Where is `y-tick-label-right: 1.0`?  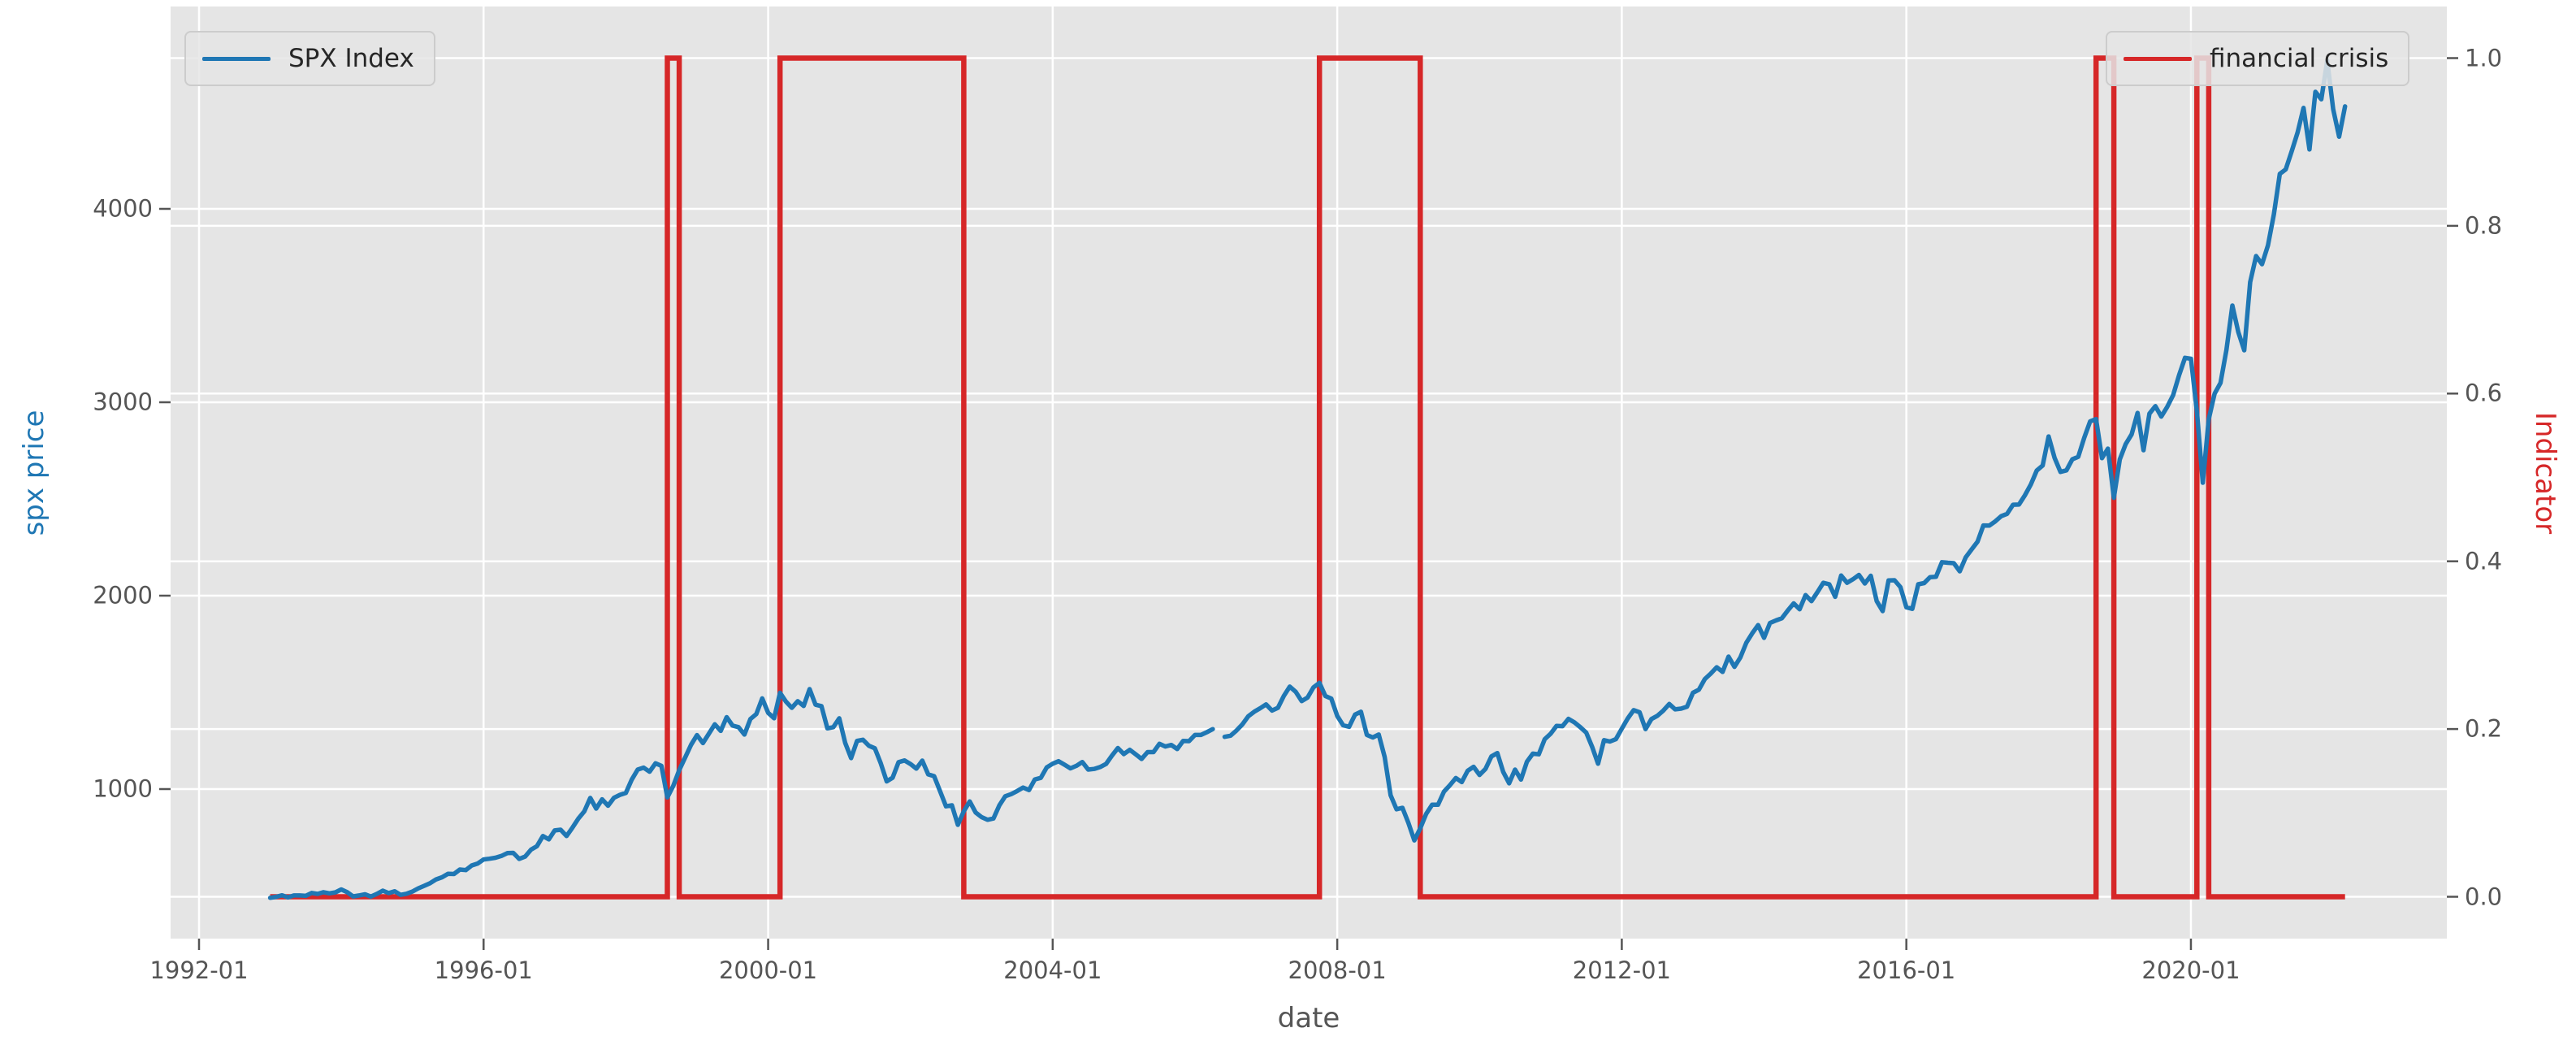 y-tick-label-right: 1.0 is located at coordinates (2484, 58).